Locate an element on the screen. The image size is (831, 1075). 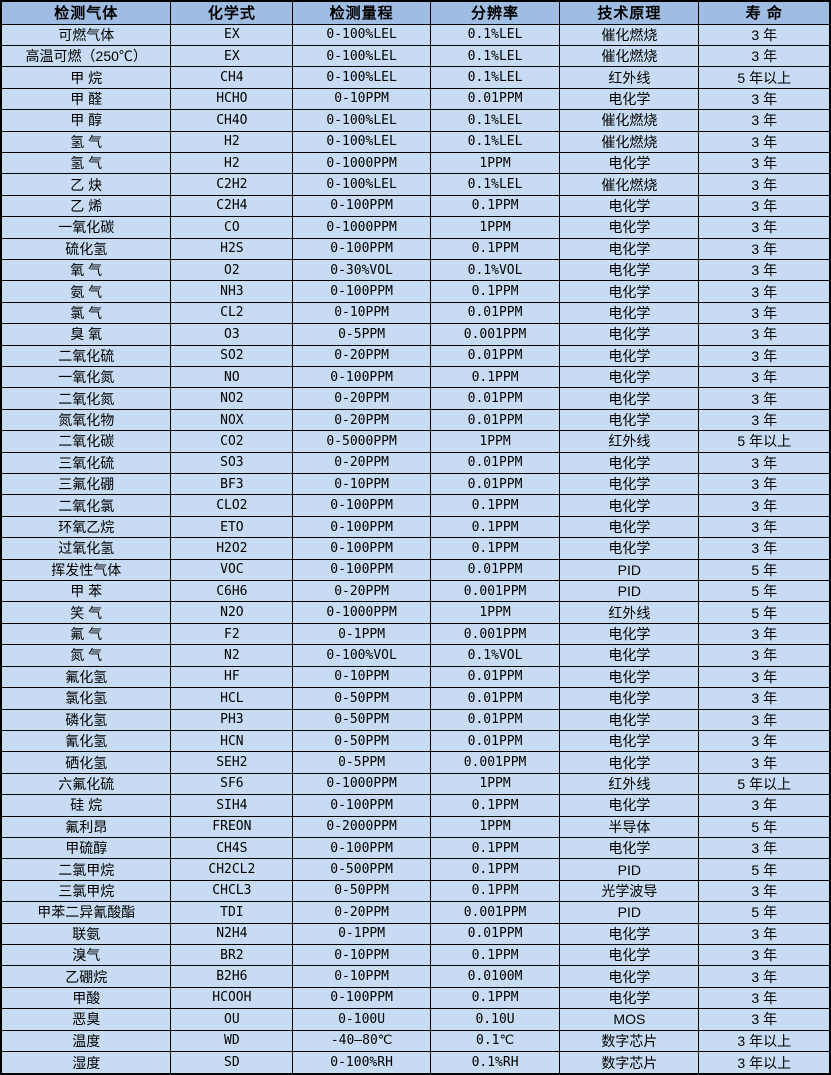
cell-gas: 氰化氢 is located at coordinates (86, 741).